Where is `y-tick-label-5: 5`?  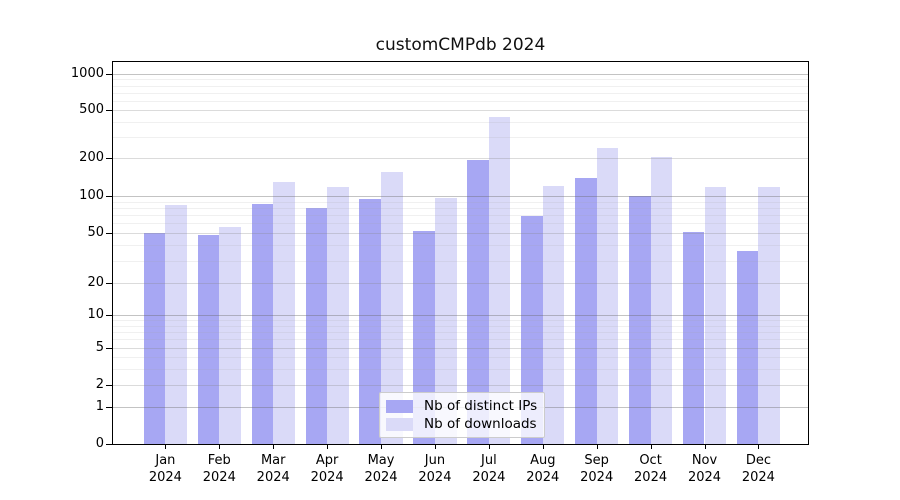
y-tick-label-5: 5 is located at coordinates (99, 347).